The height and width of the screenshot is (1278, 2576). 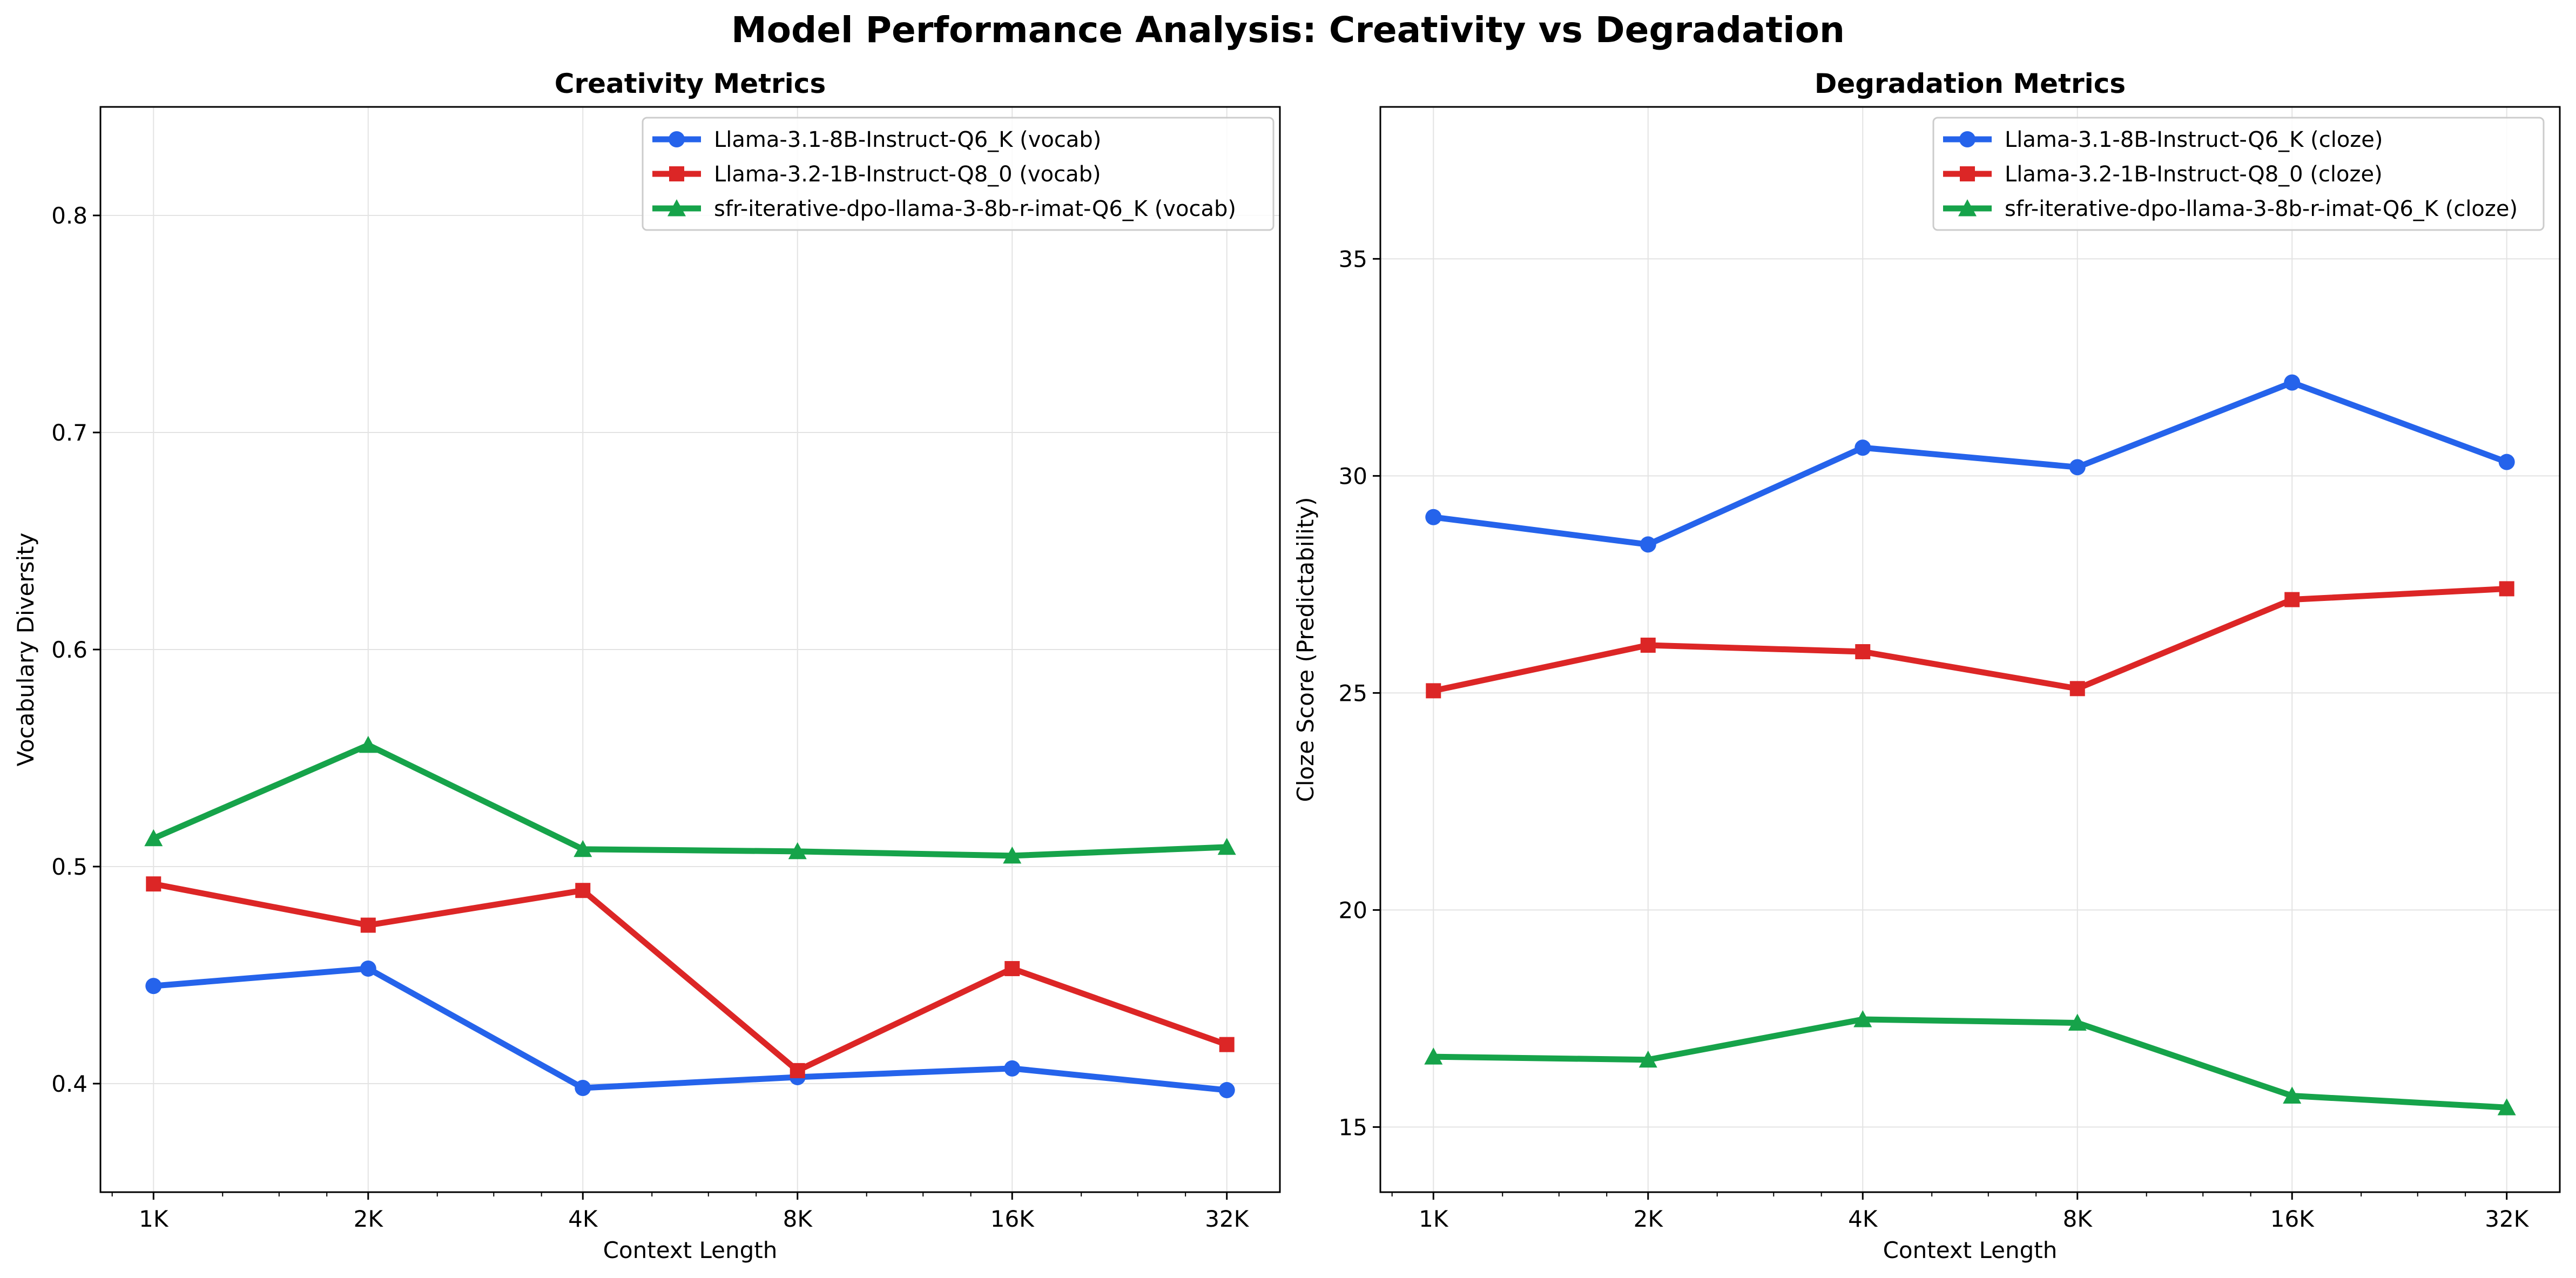 What do you see at coordinates (1353, 476) in the screenshot?
I see `y-tick-label: 30` at bounding box center [1353, 476].